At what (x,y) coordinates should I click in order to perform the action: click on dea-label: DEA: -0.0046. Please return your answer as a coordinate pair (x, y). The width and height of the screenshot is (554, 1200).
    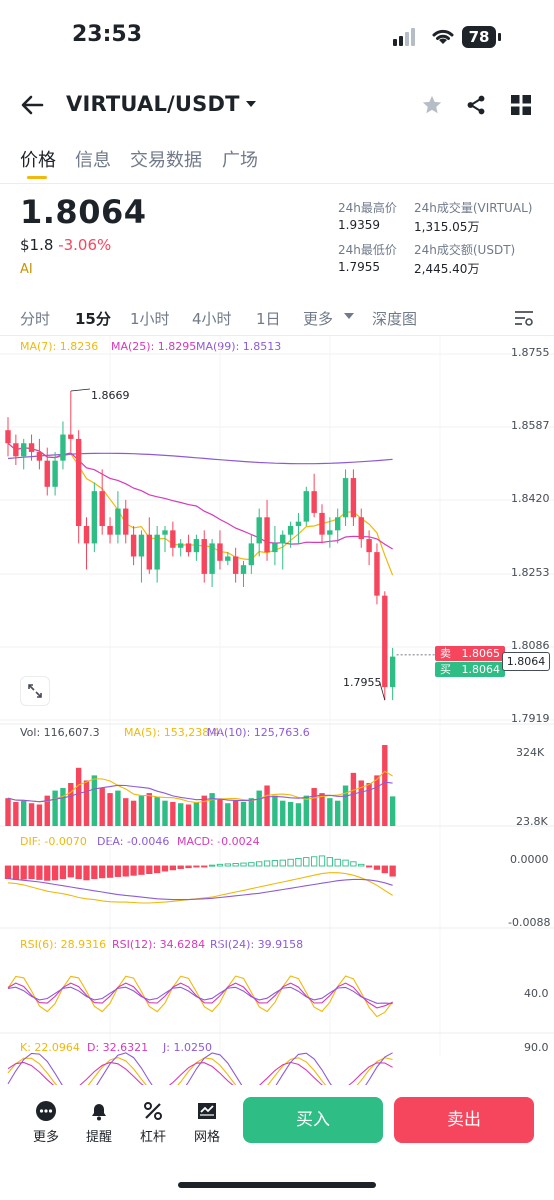
    Looking at the image, I should click on (133, 841).